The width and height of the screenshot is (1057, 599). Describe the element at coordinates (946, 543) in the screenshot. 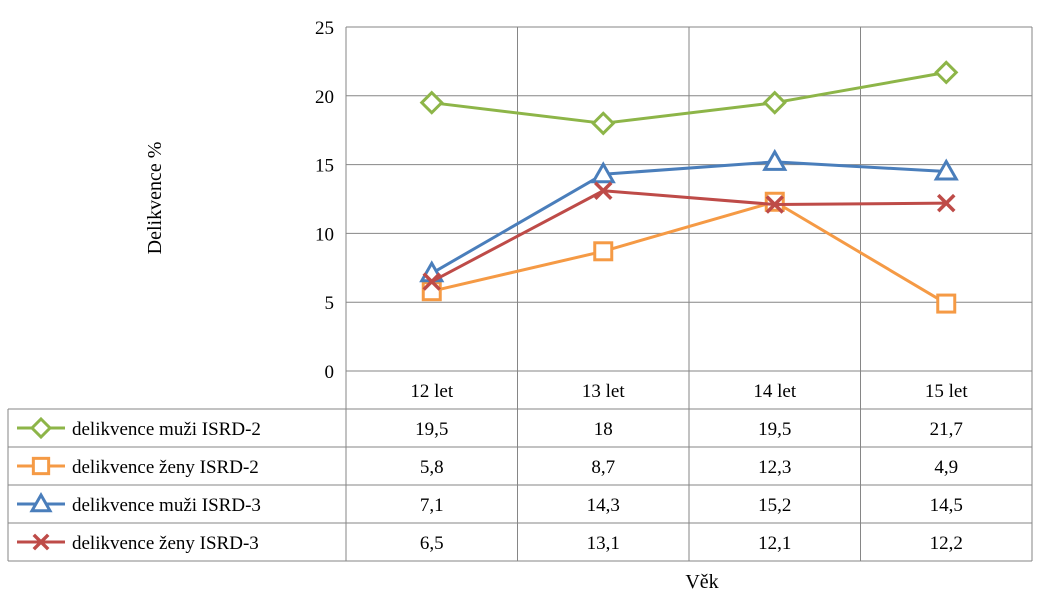

I see `data-label: 12,2` at that location.